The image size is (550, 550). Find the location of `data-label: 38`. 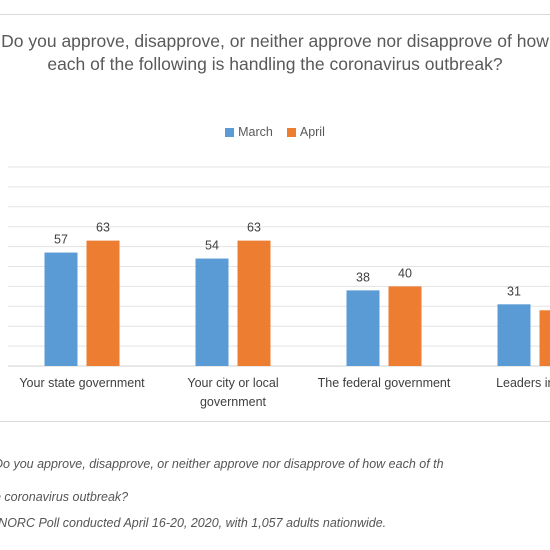

data-label: 38 is located at coordinates (363, 277).